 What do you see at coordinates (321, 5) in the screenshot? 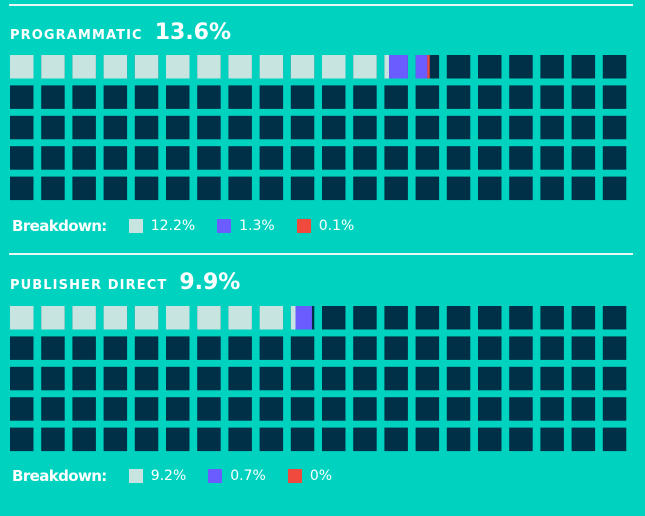
I see `top-divider` at bounding box center [321, 5].